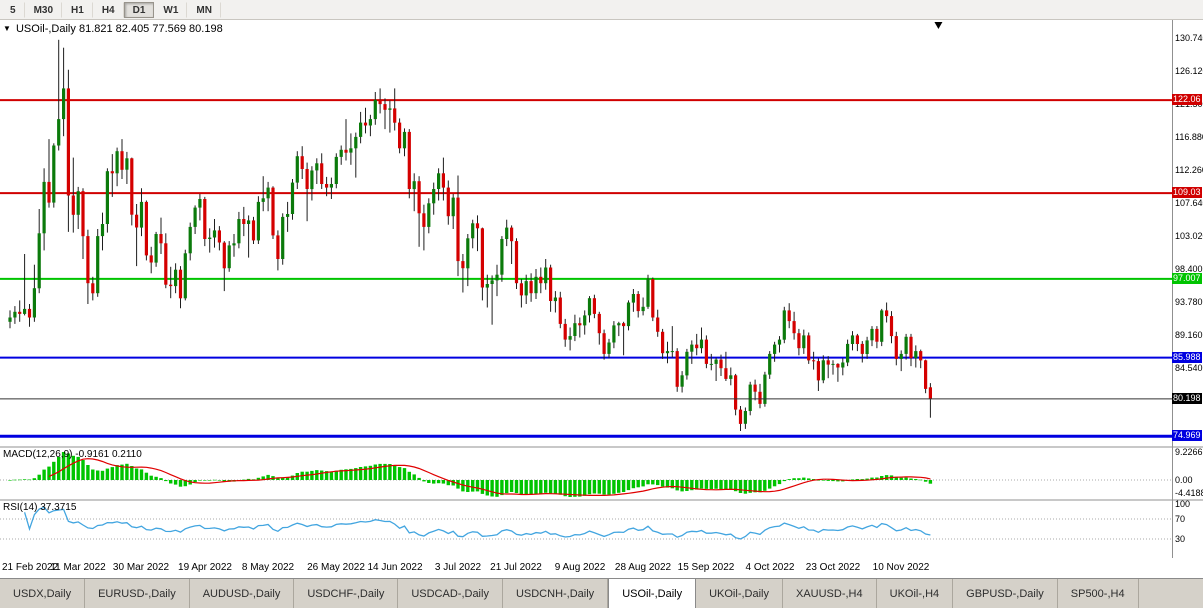 This screenshot has width=1203, height=608. What do you see at coordinates (150, 29) in the screenshot?
I see `chart-ohlc-values: 81.821 82.405 77.569 80.198` at bounding box center [150, 29].